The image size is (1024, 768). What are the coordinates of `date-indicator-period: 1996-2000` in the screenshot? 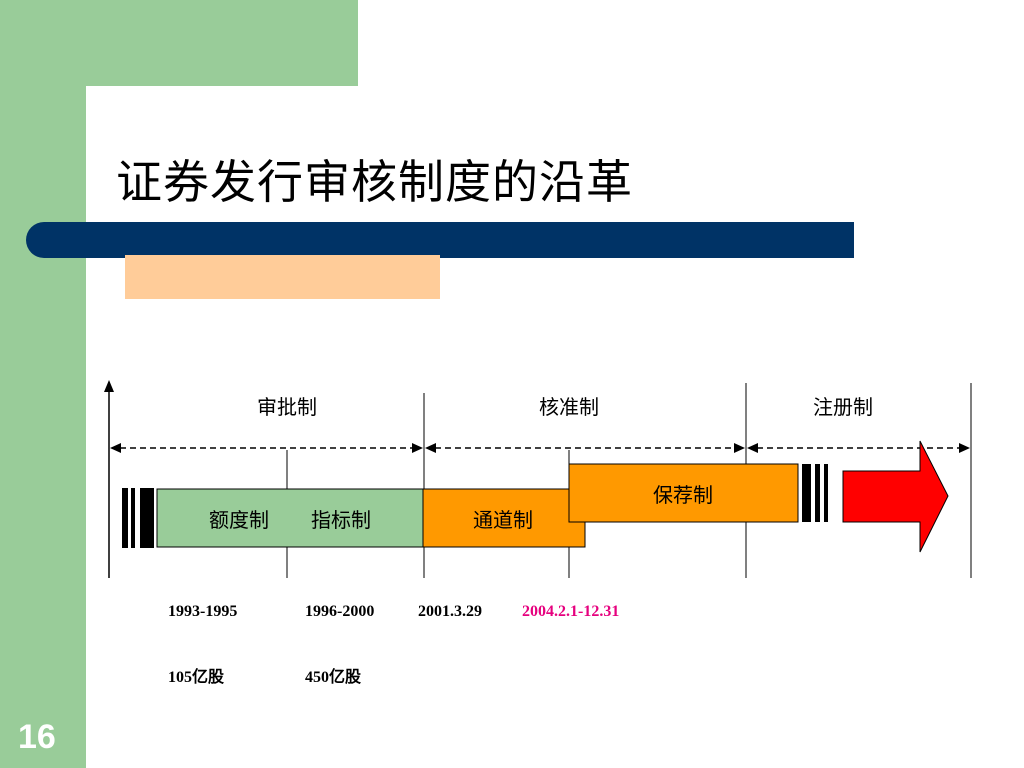 It's located at (339, 611).